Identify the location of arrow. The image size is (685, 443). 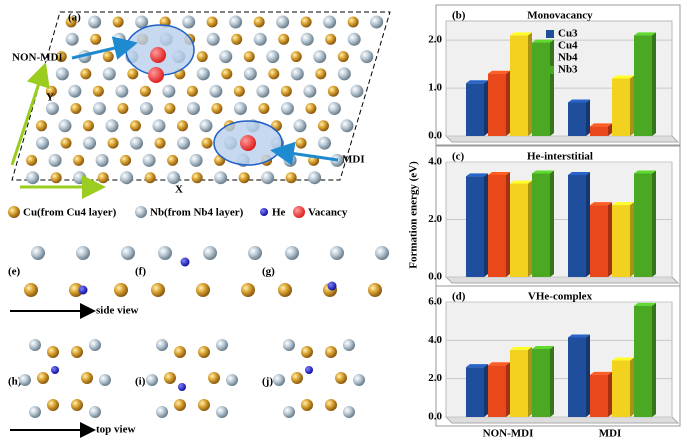
(304, 153).